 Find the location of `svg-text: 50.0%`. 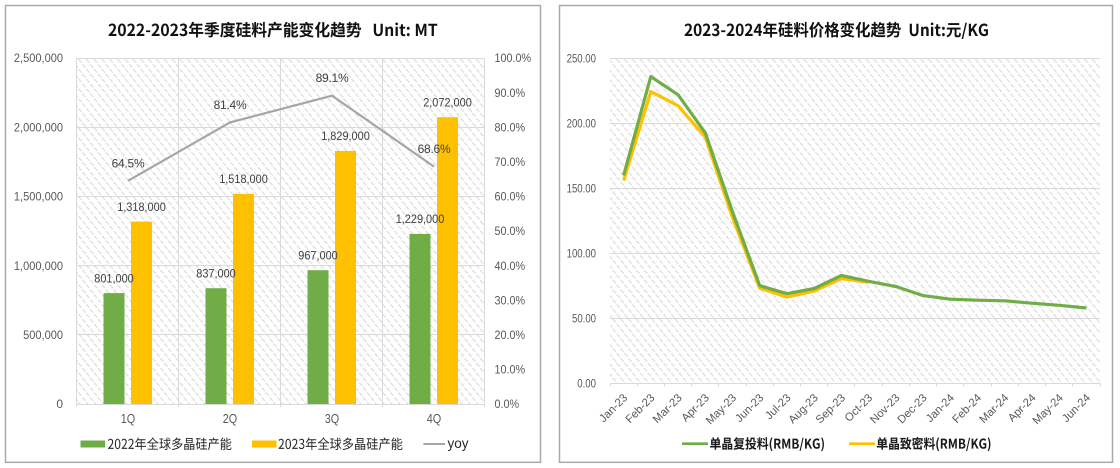

svg-text: 50.0% is located at coordinates (510, 231).